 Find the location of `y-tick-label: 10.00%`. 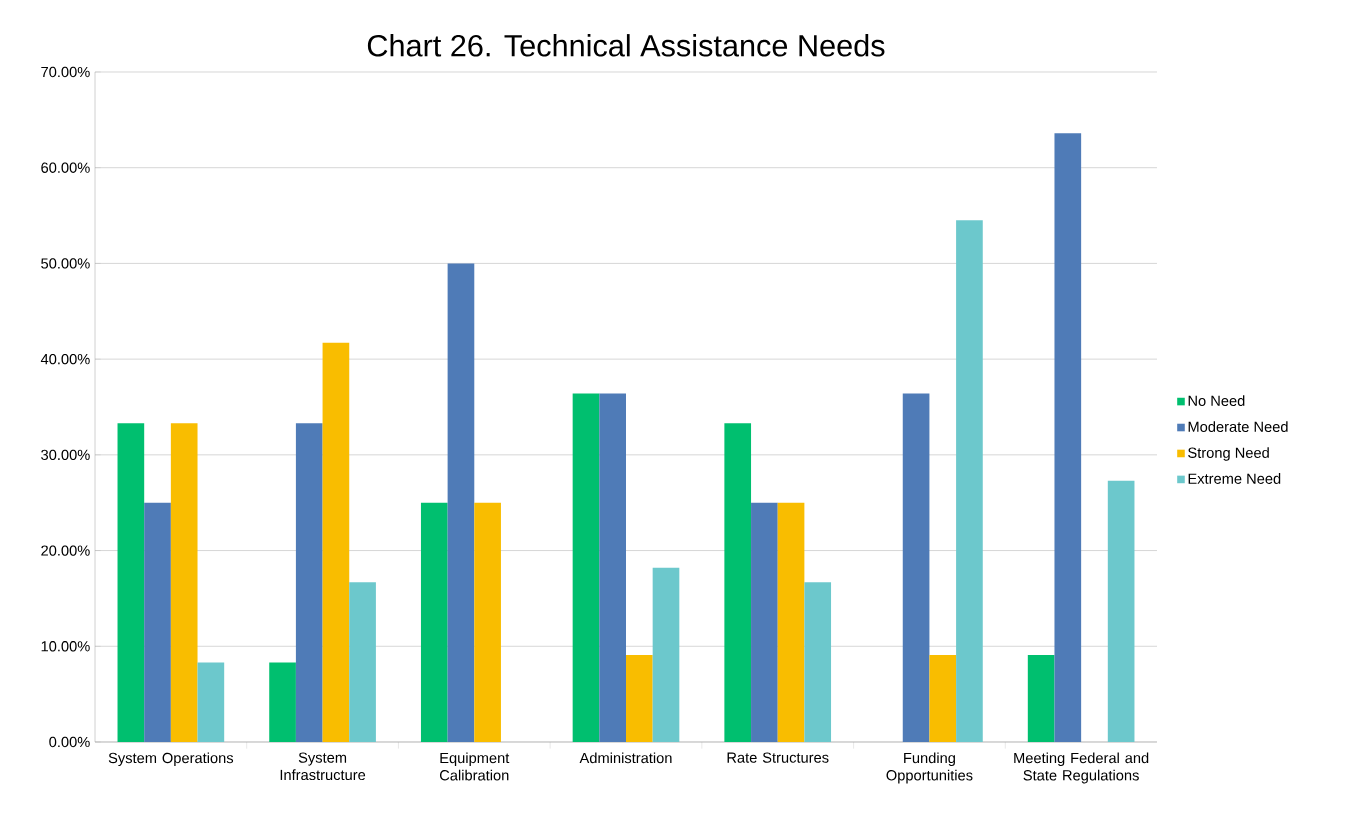

y-tick-label: 10.00% is located at coordinates (65, 646).